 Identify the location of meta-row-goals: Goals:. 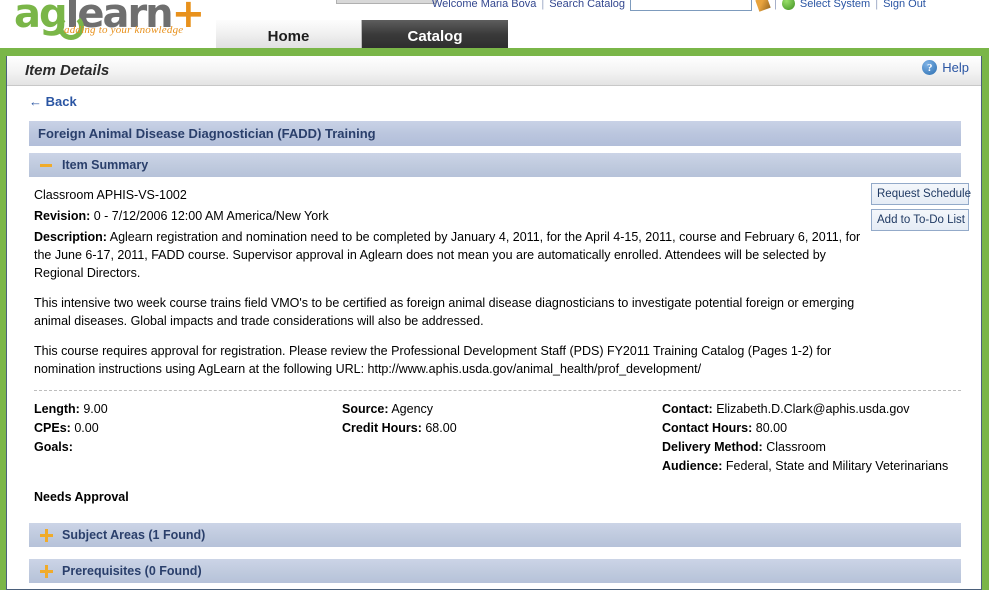
(71, 447).